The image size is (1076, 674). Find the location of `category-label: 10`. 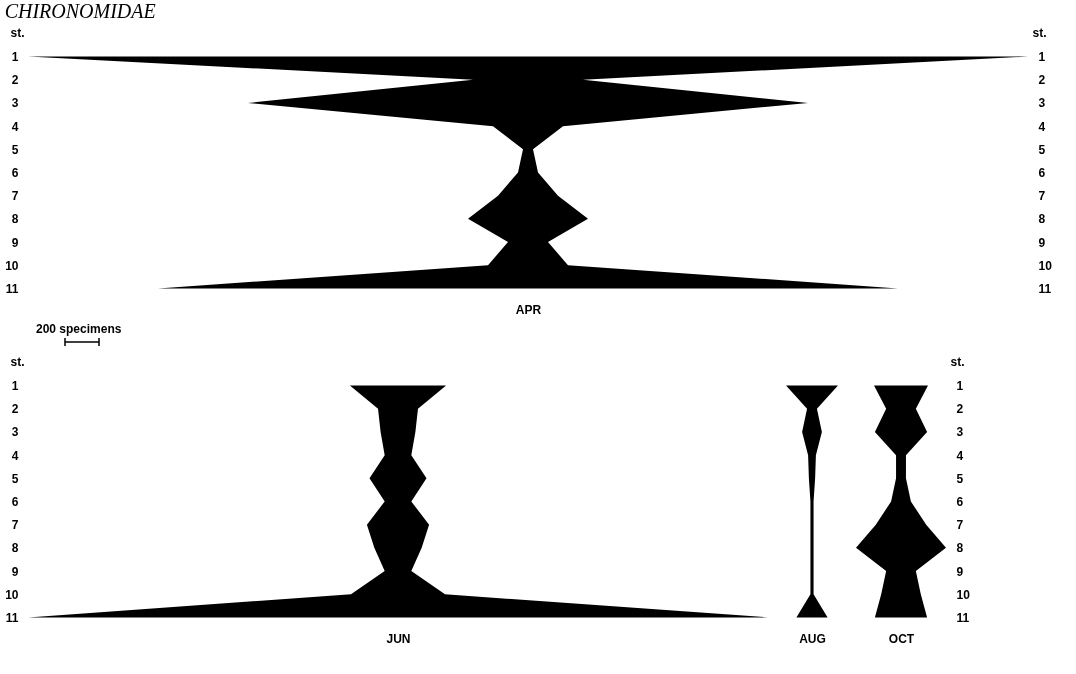

category-label: 10 is located at coordinates (1045, 265).